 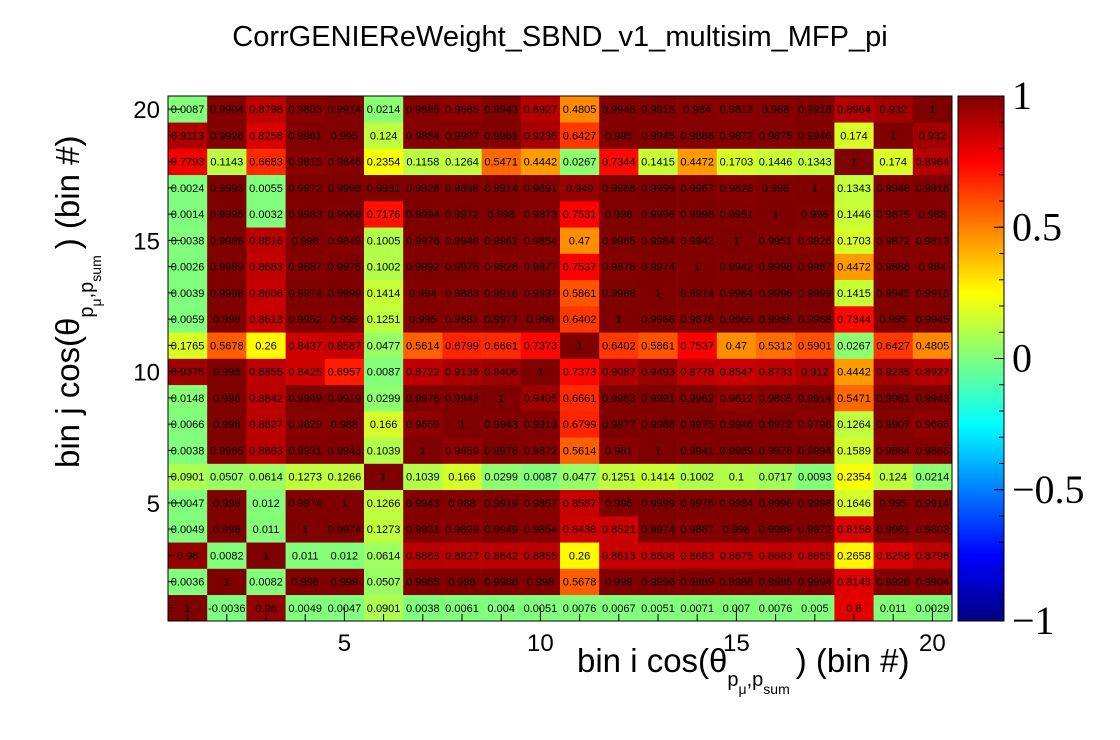 I want to click on cell-value-label: 0.9952, so click(x=305, y=320).